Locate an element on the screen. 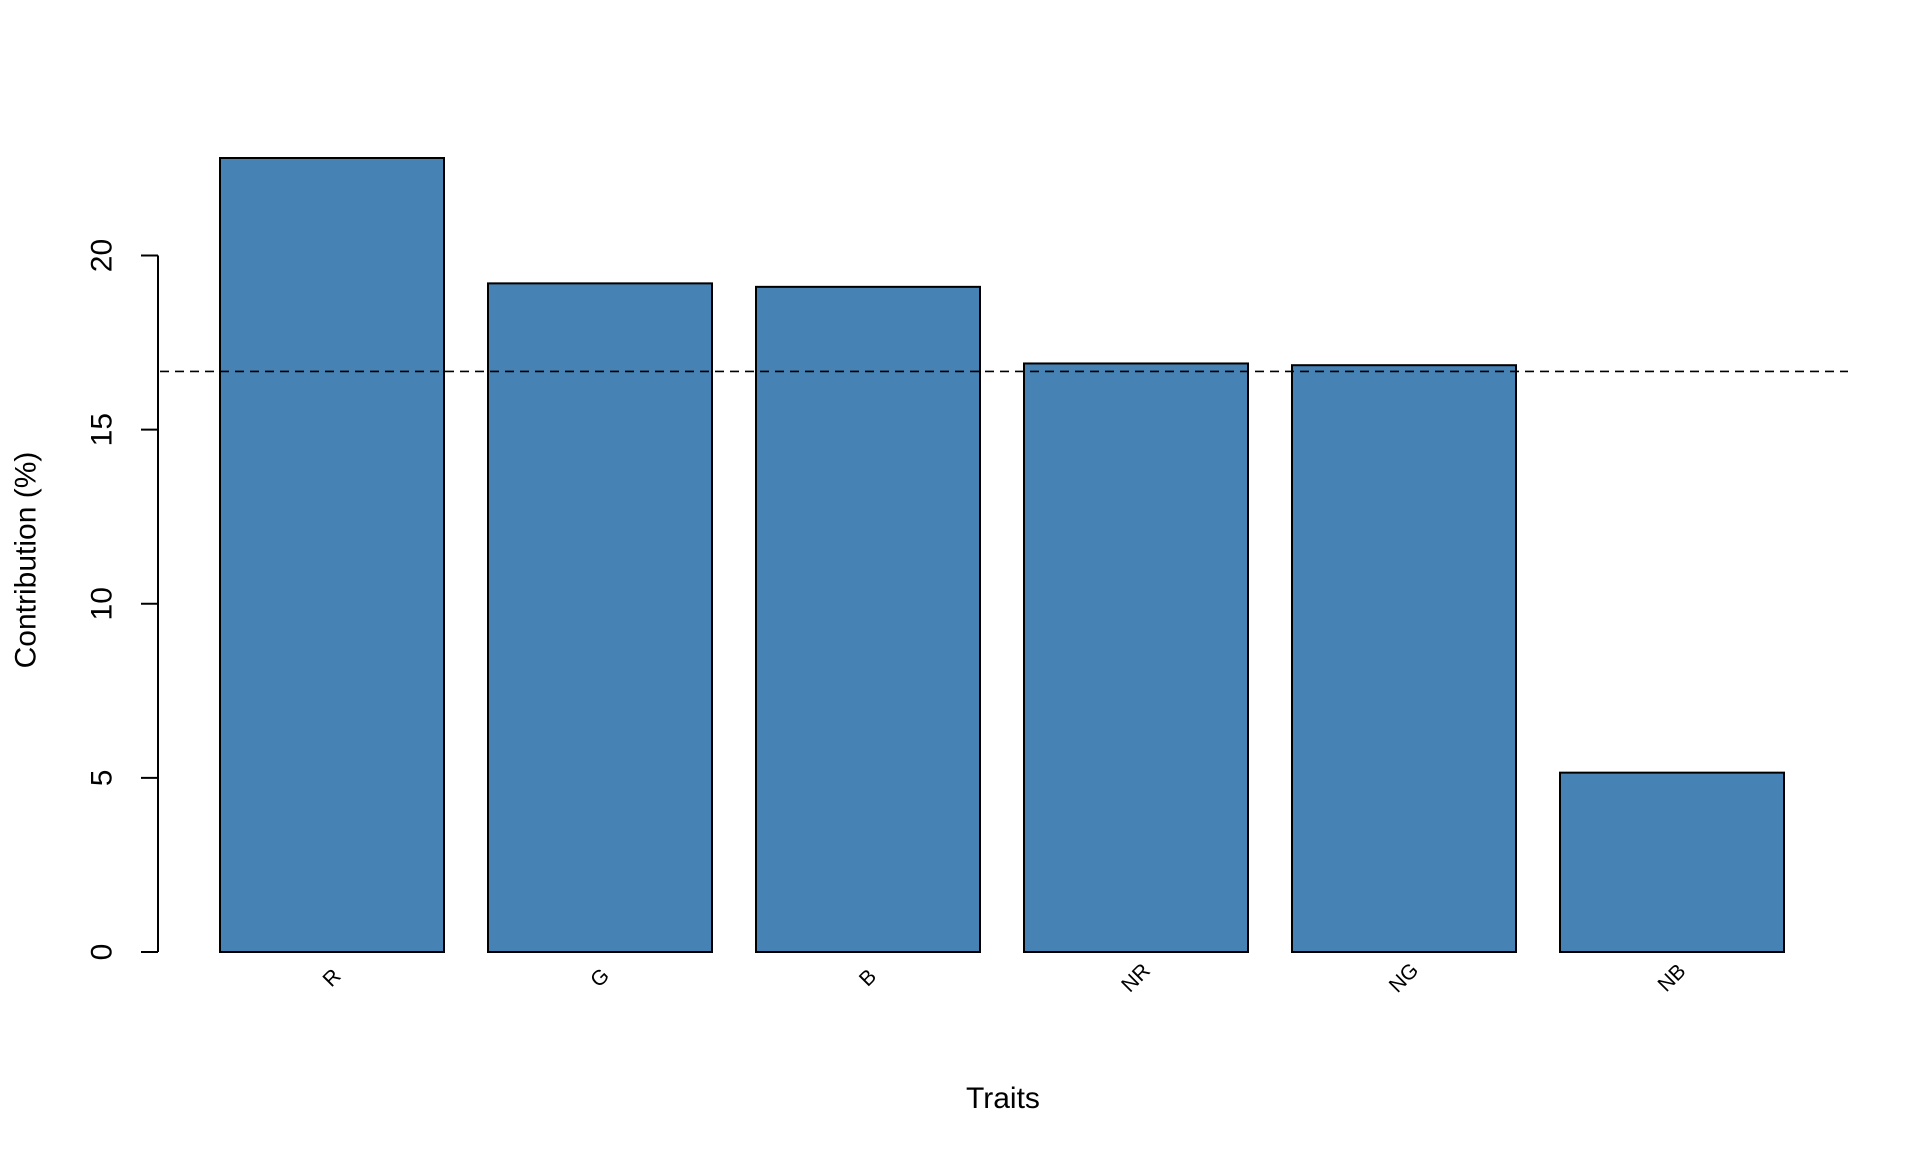 The image size is (1920, 1152). x-tick-label-ng: NG is located at coordinates (1404, 978).